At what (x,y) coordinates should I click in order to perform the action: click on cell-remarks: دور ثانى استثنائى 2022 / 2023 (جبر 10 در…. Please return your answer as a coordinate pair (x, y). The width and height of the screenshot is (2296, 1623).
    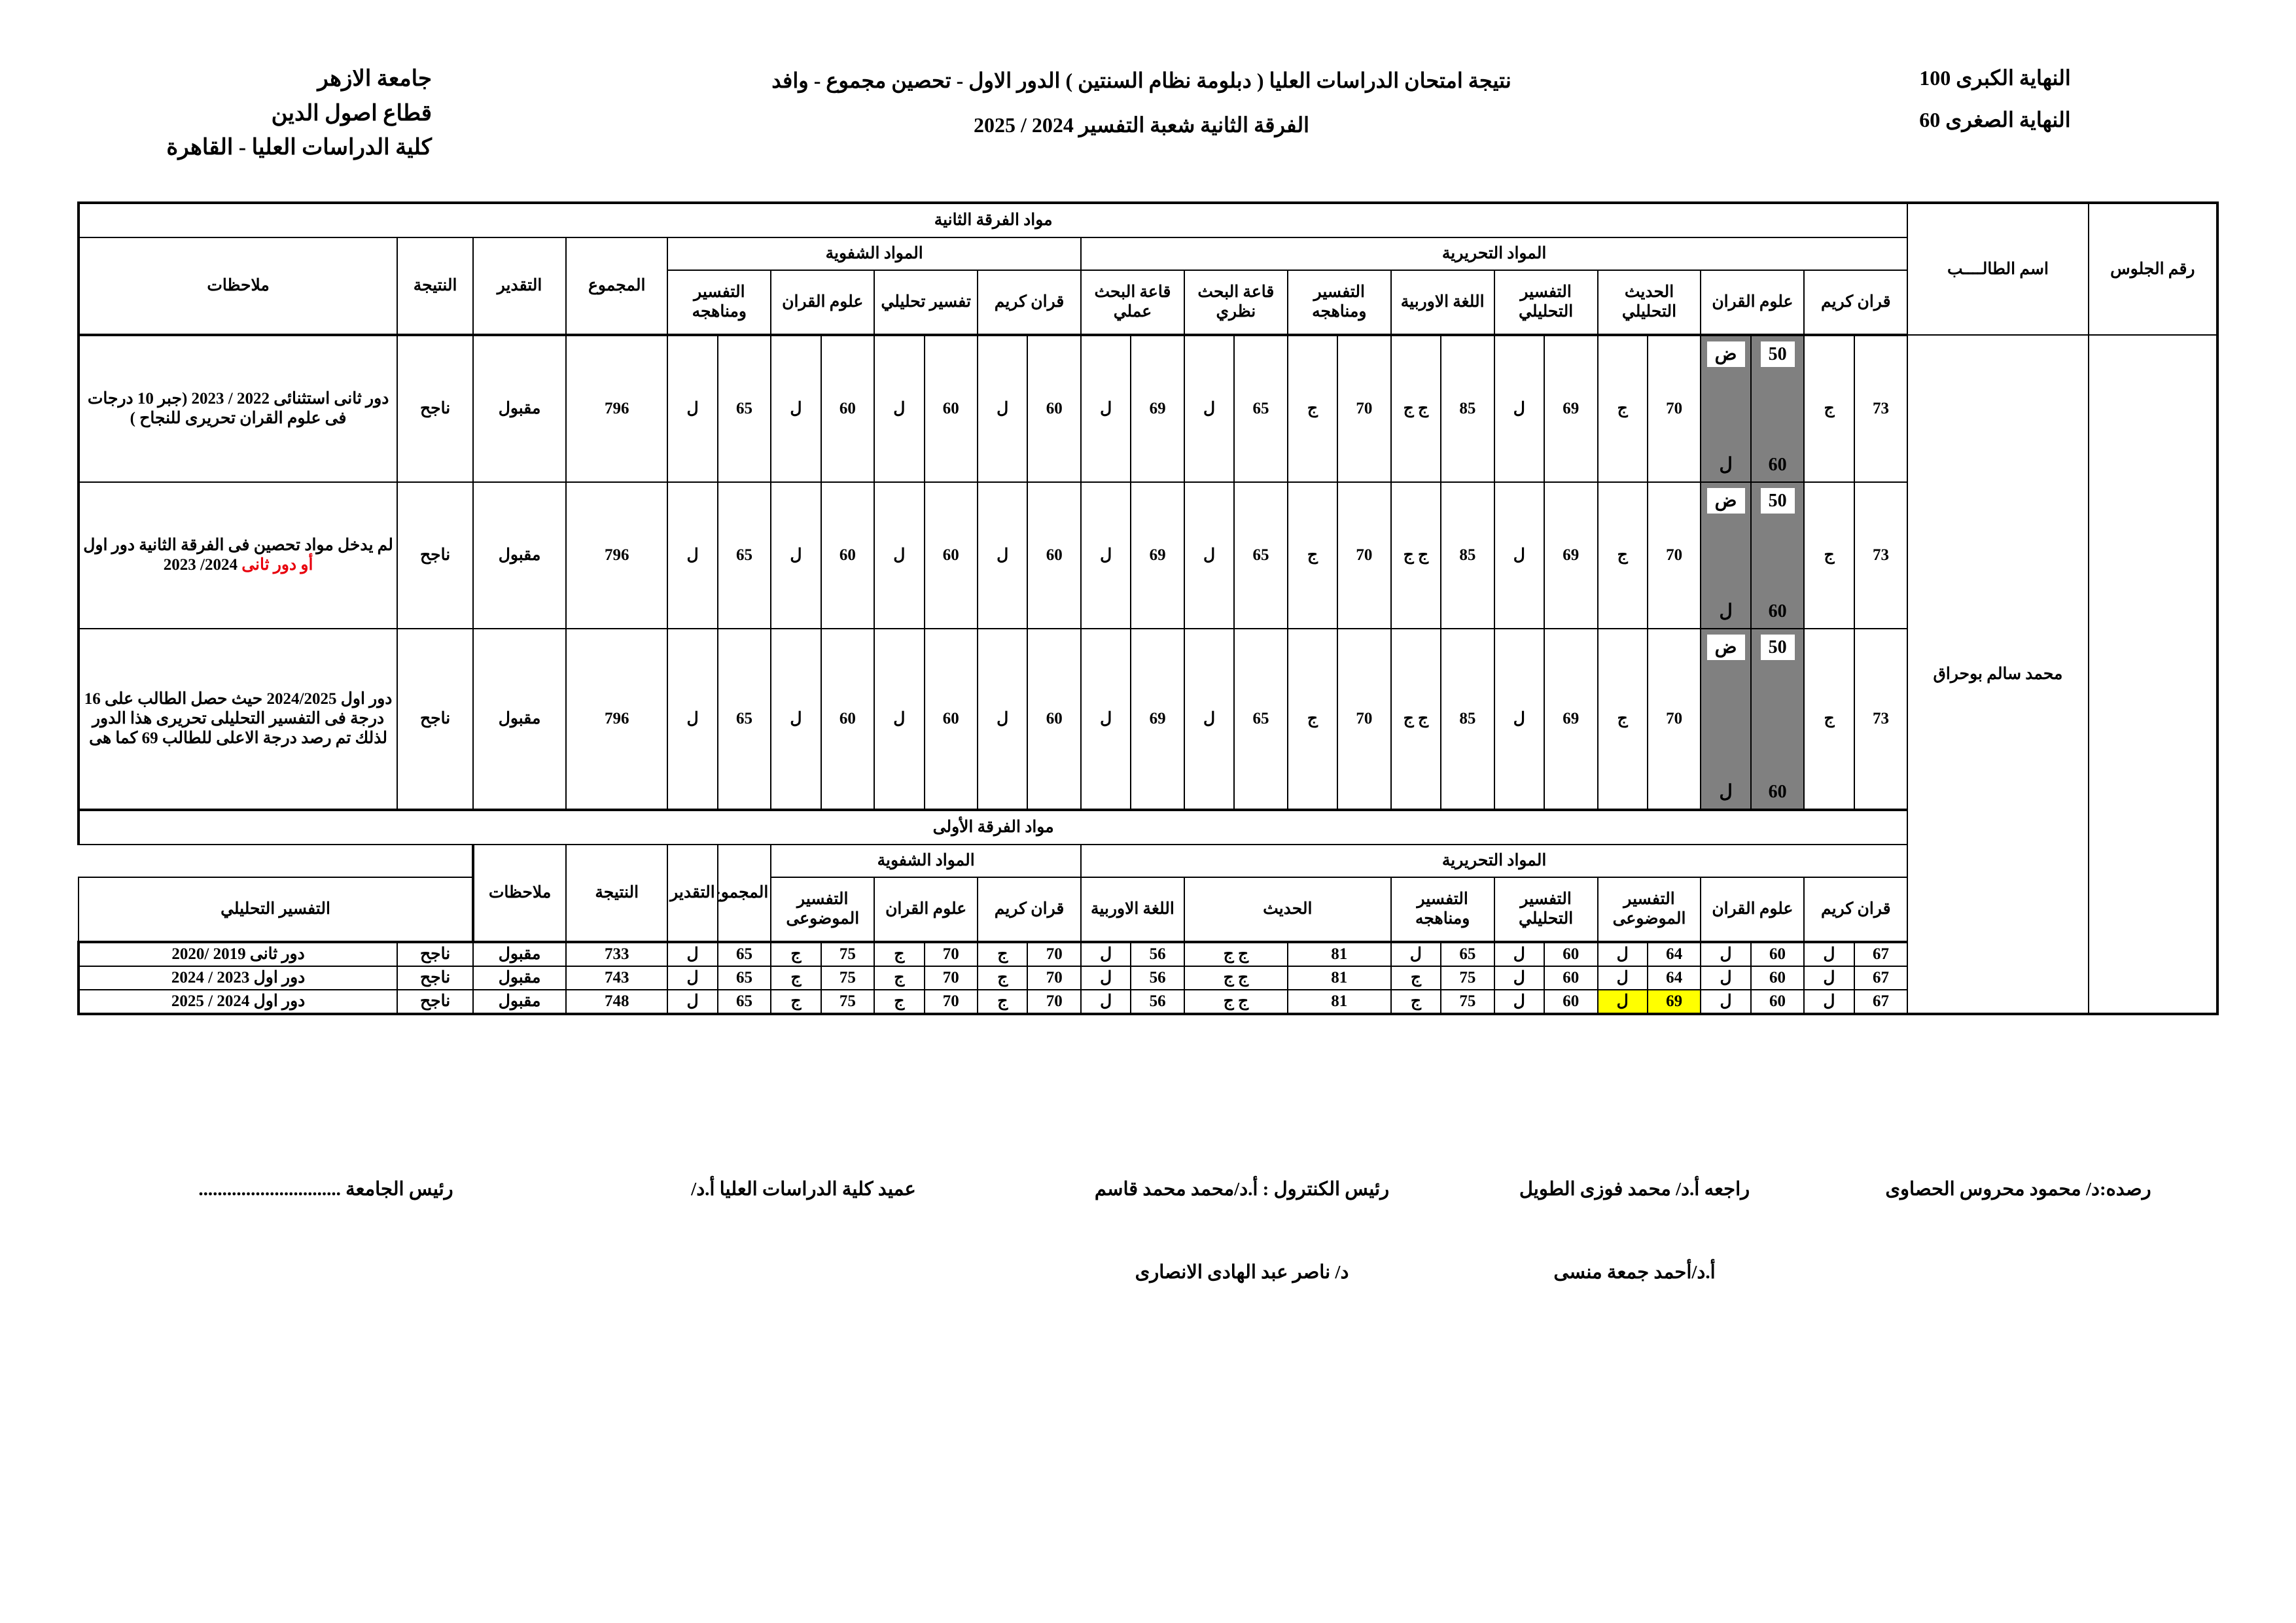
    Looking at the image, I should click on (237, 409).